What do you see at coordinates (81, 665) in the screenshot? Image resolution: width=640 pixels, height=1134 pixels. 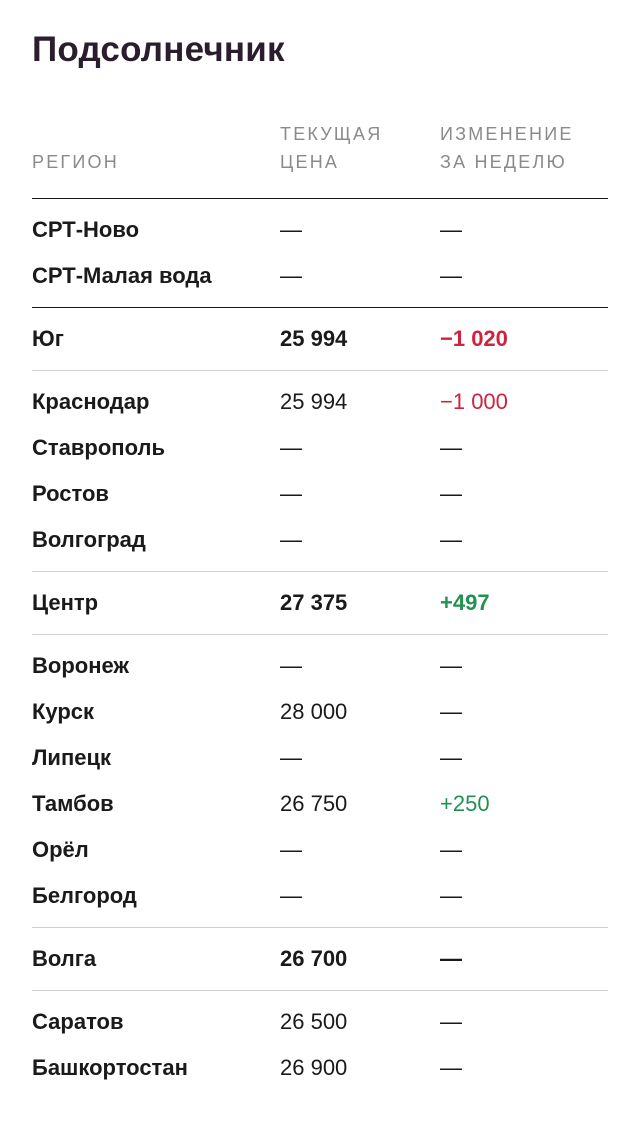 I see `region-name: Воронеж` at bounding box center [81, 665].